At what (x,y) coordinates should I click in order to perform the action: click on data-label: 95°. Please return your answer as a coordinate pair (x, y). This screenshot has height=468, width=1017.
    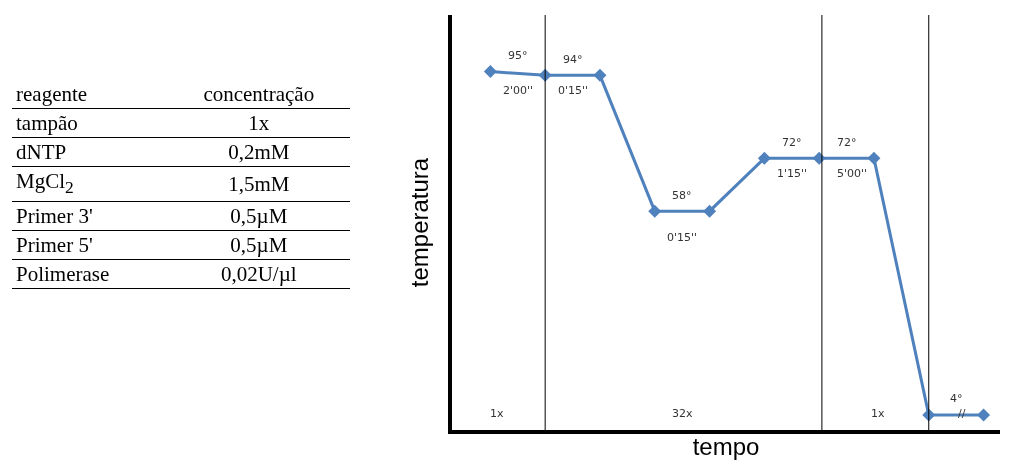
    Looking at the image, I should click on (518, 55).